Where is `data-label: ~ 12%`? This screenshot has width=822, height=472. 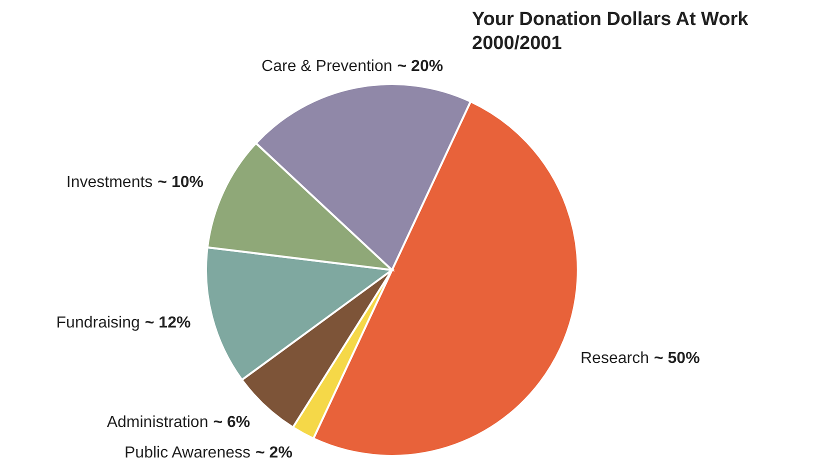 data-label: ~ 12% is located at coordinates (167, 322).